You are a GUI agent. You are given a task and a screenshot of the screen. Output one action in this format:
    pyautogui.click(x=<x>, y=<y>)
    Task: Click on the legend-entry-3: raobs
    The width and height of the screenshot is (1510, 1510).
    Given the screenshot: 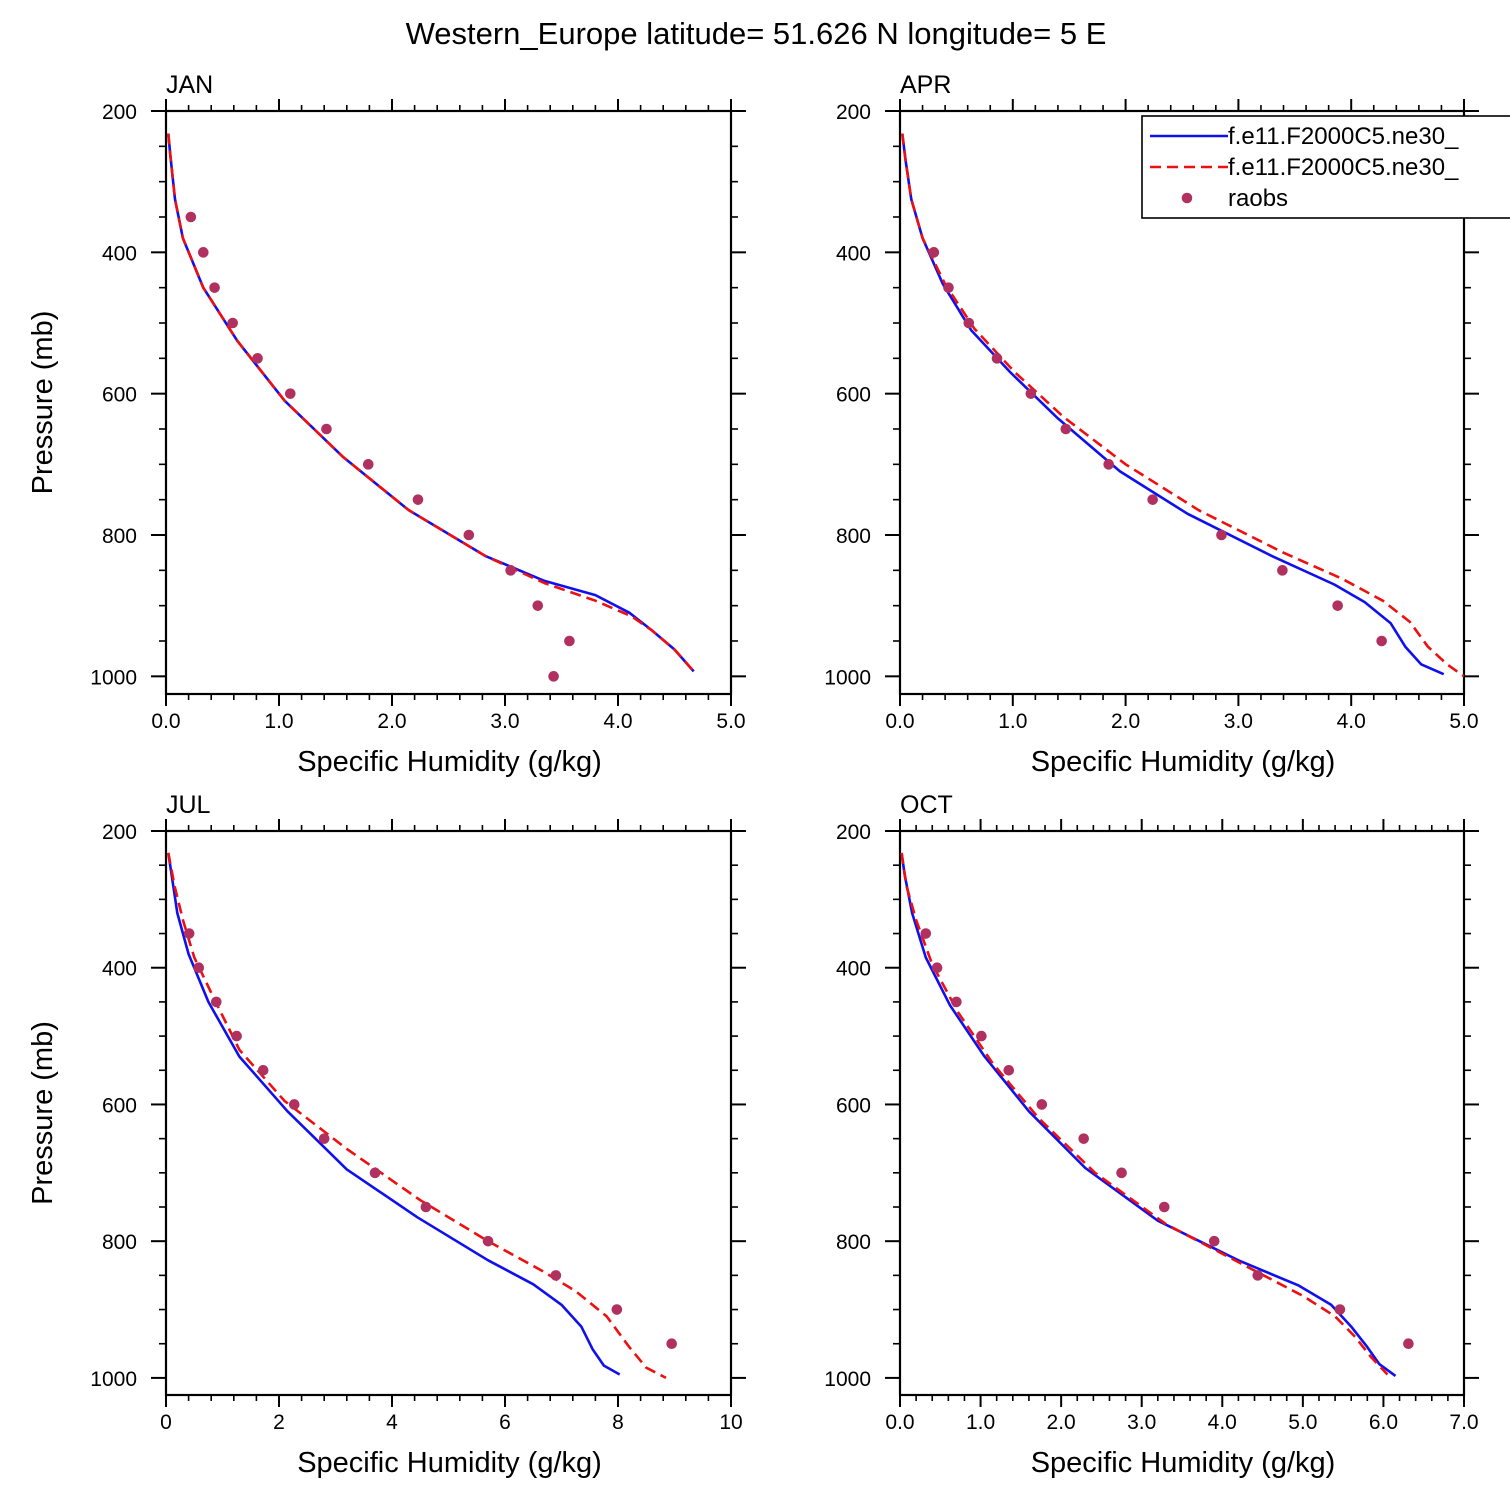 What is the action you would take?
    pyautogui.click(x=1258, y=198)
    